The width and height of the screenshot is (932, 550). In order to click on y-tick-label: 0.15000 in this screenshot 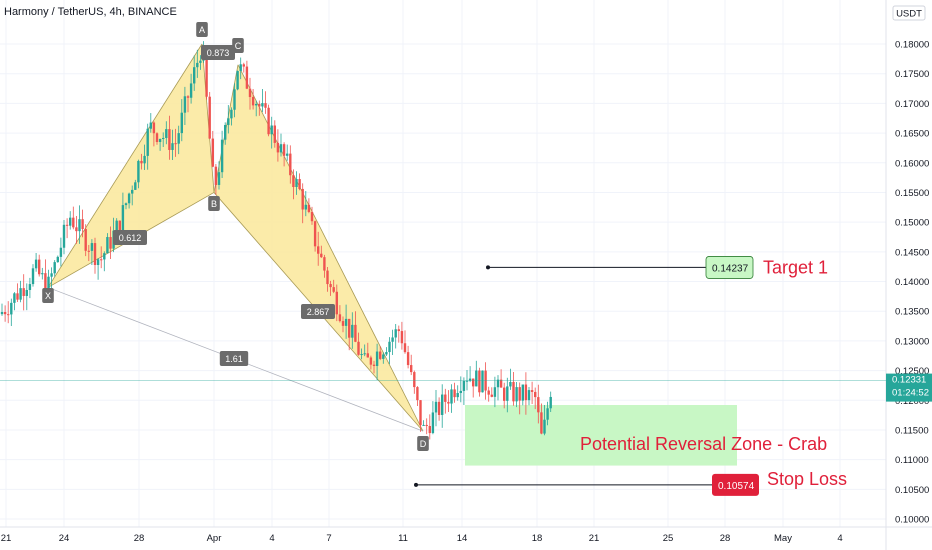, I will do `click(912, 223)`.